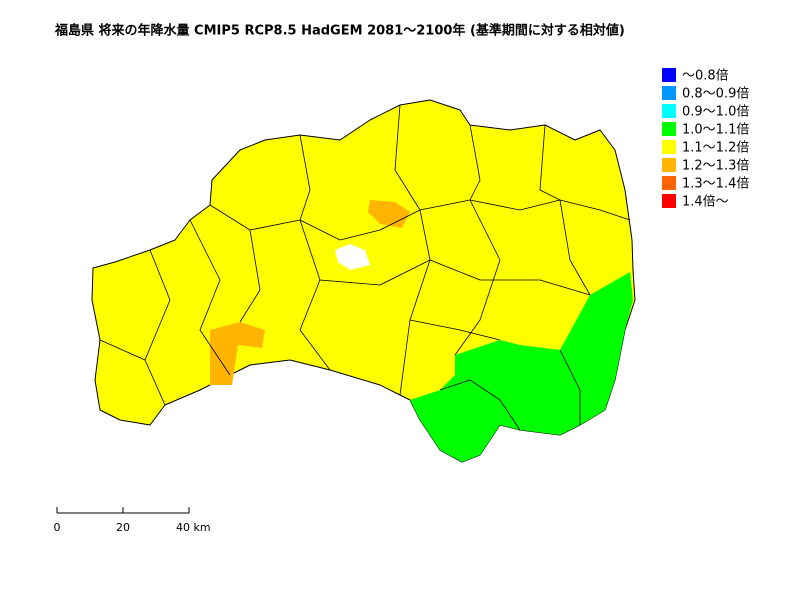 The width and height of the screenshot is (800, 604). Describe the element at coordinates (193, 527) in the screenshot. I see `scale-label: 40 km` at that location.